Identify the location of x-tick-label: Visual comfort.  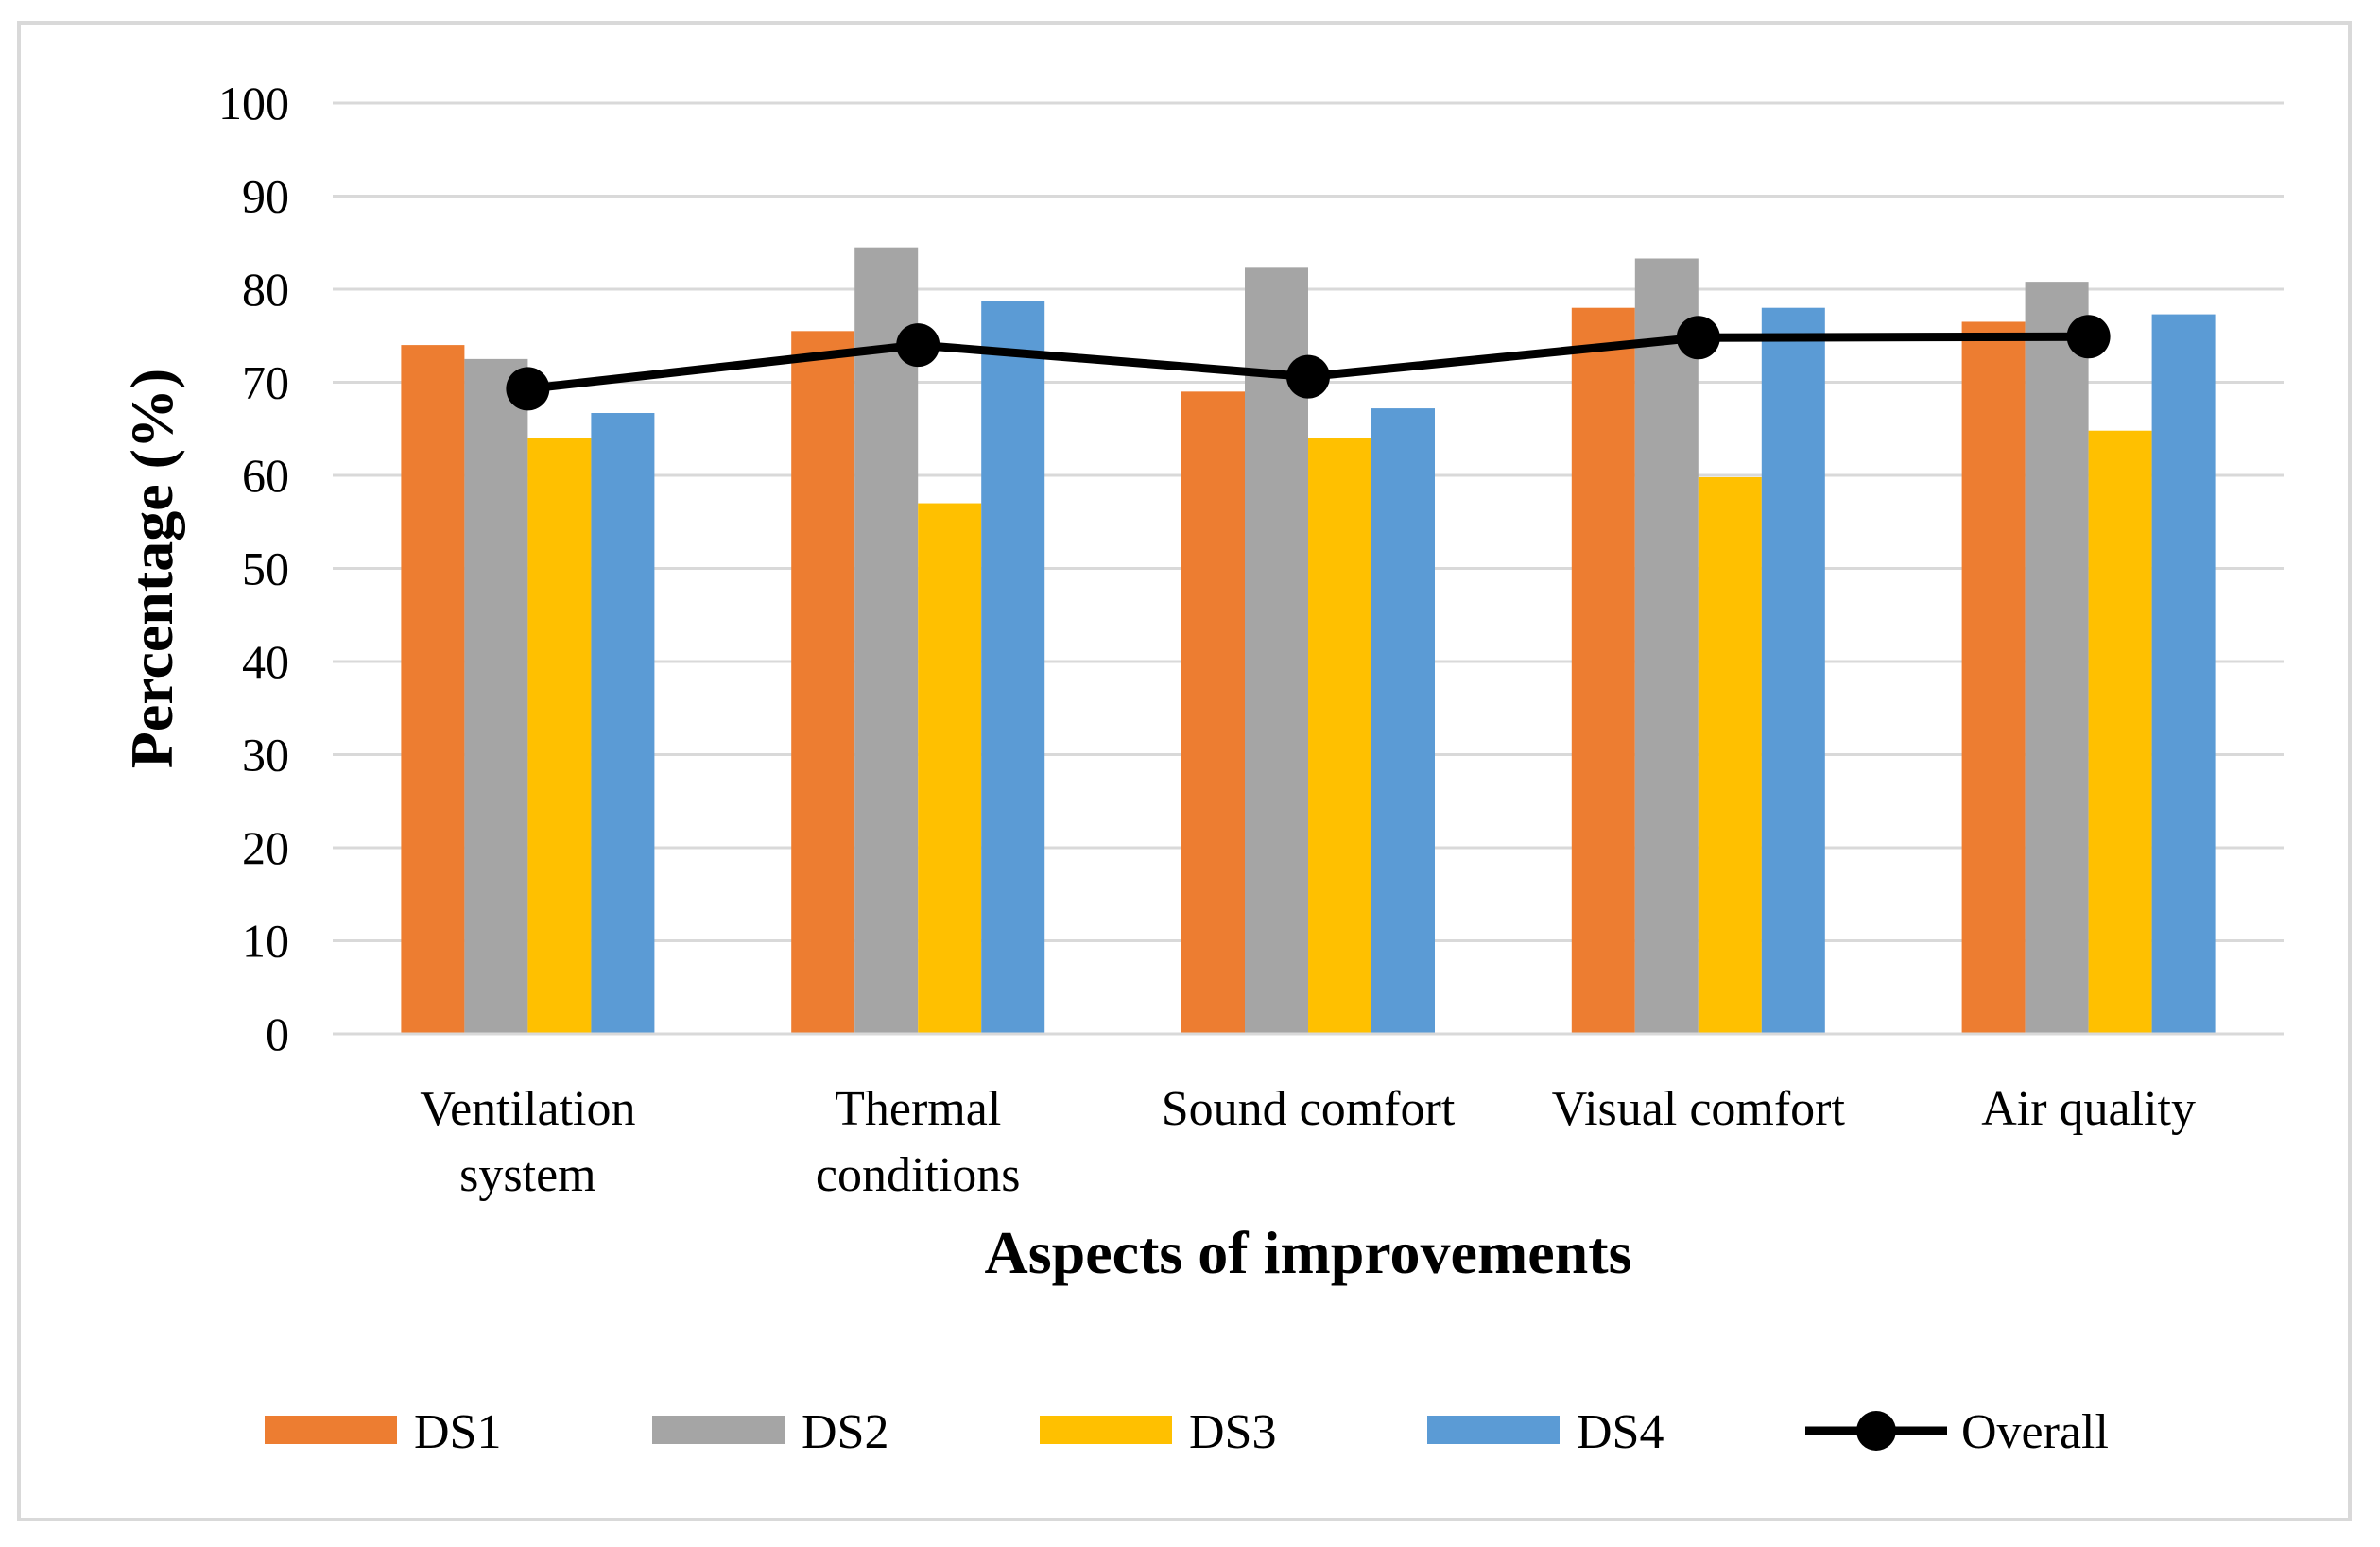
(1699, 1109).